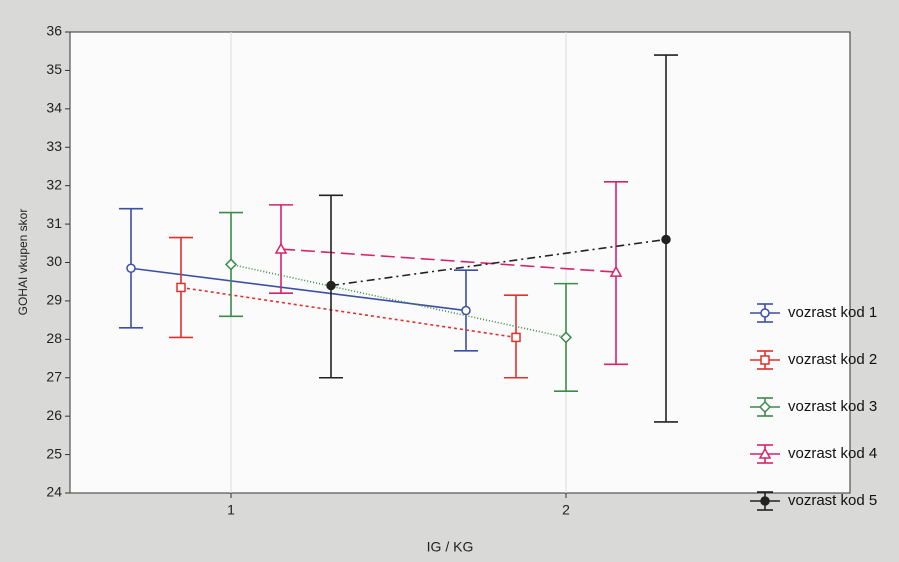 This screenshot has width=899, height=562. Describe the element at coordinates (54, 376) in the screenshot. I see `y-tick-label: 27` at that location.